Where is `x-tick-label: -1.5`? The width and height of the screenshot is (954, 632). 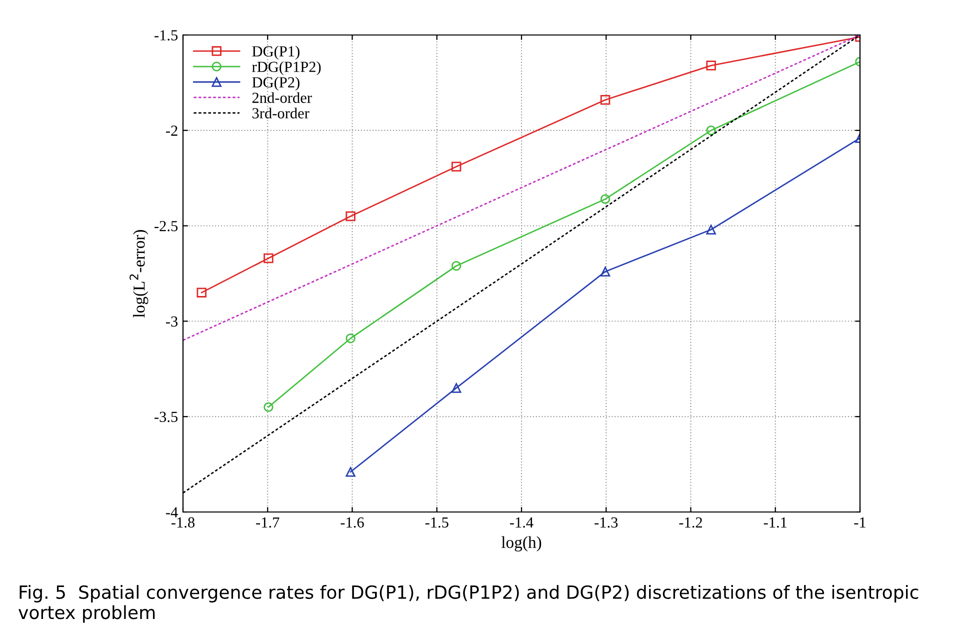
x-tick-label: -1.5 is located at coordinates (436, 522).